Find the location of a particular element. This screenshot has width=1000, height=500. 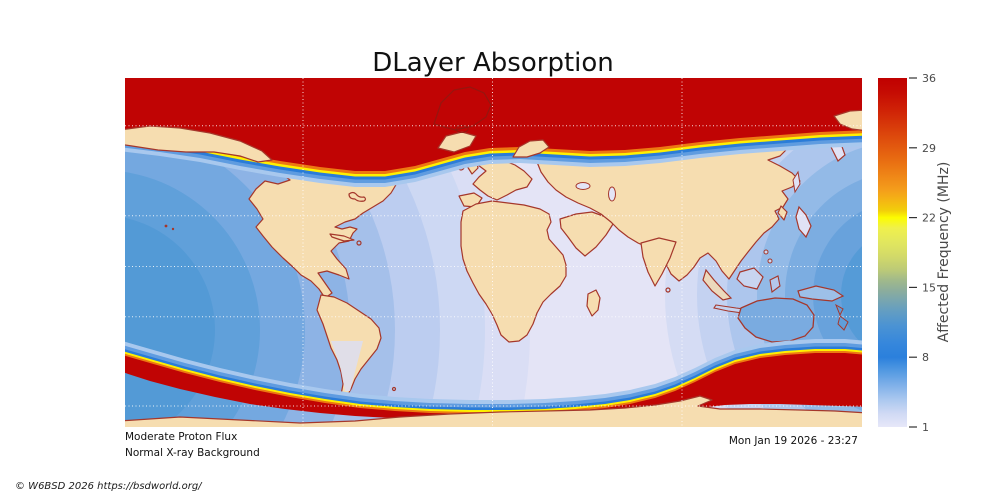

new-zealand is located at coordinates (842, 317).